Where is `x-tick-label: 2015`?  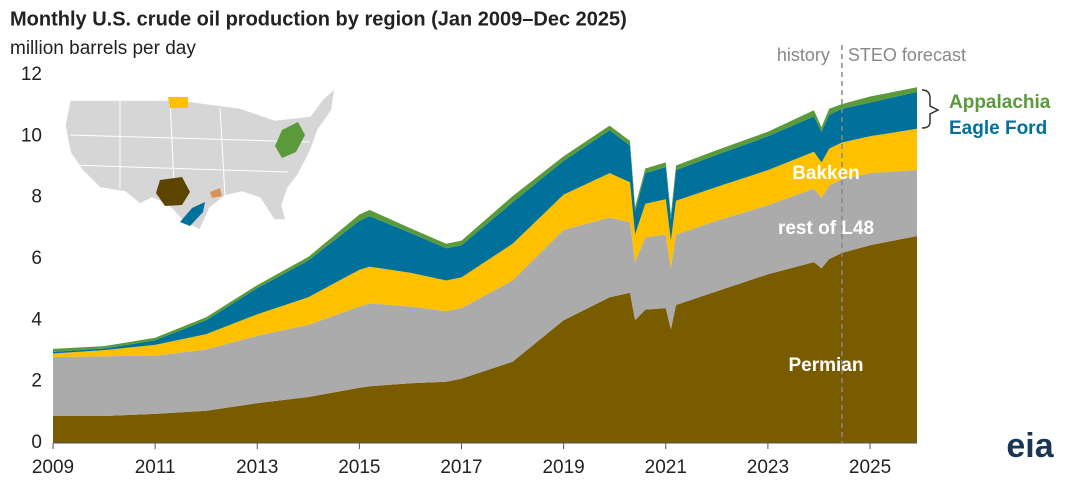
x-tick-label: 2015 is located at coordinates (359, 467).